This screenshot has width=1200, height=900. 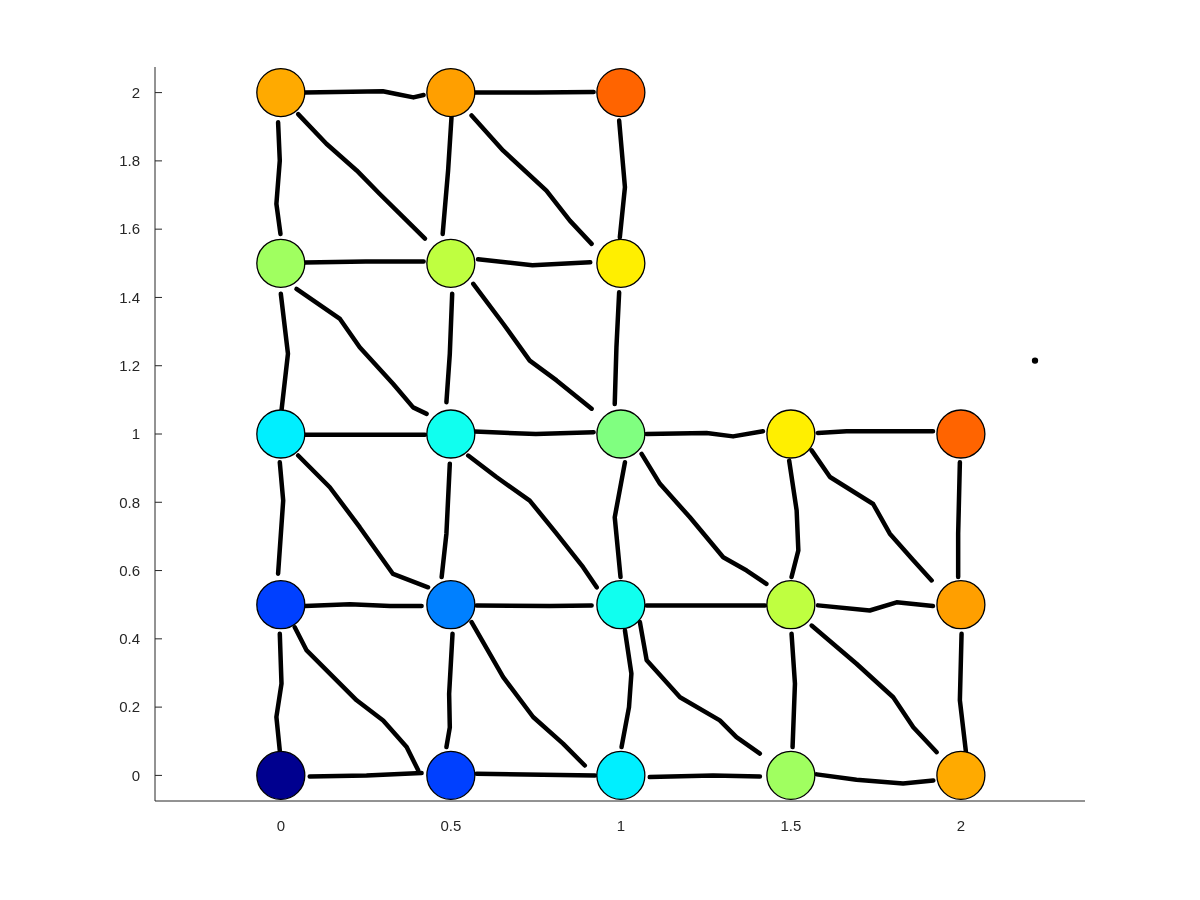 What do you see at coordinates (129, 161) in the screenshot?
I see `y-tick-label: 1.8` at bounding box center [129, 161].